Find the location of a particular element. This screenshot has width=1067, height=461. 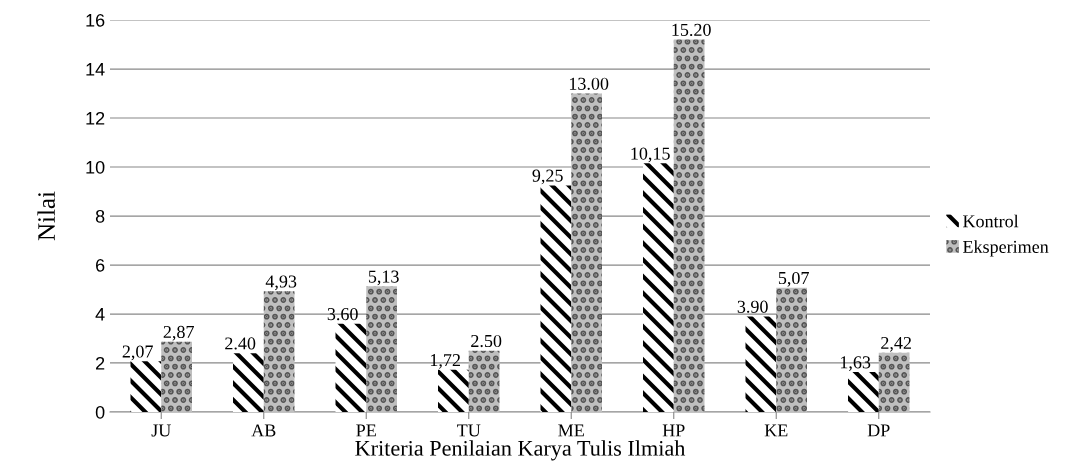

x-axis-title: Kriteria Penilaian Karya Tulis Ilmiah is located at coordinates (520, 450).